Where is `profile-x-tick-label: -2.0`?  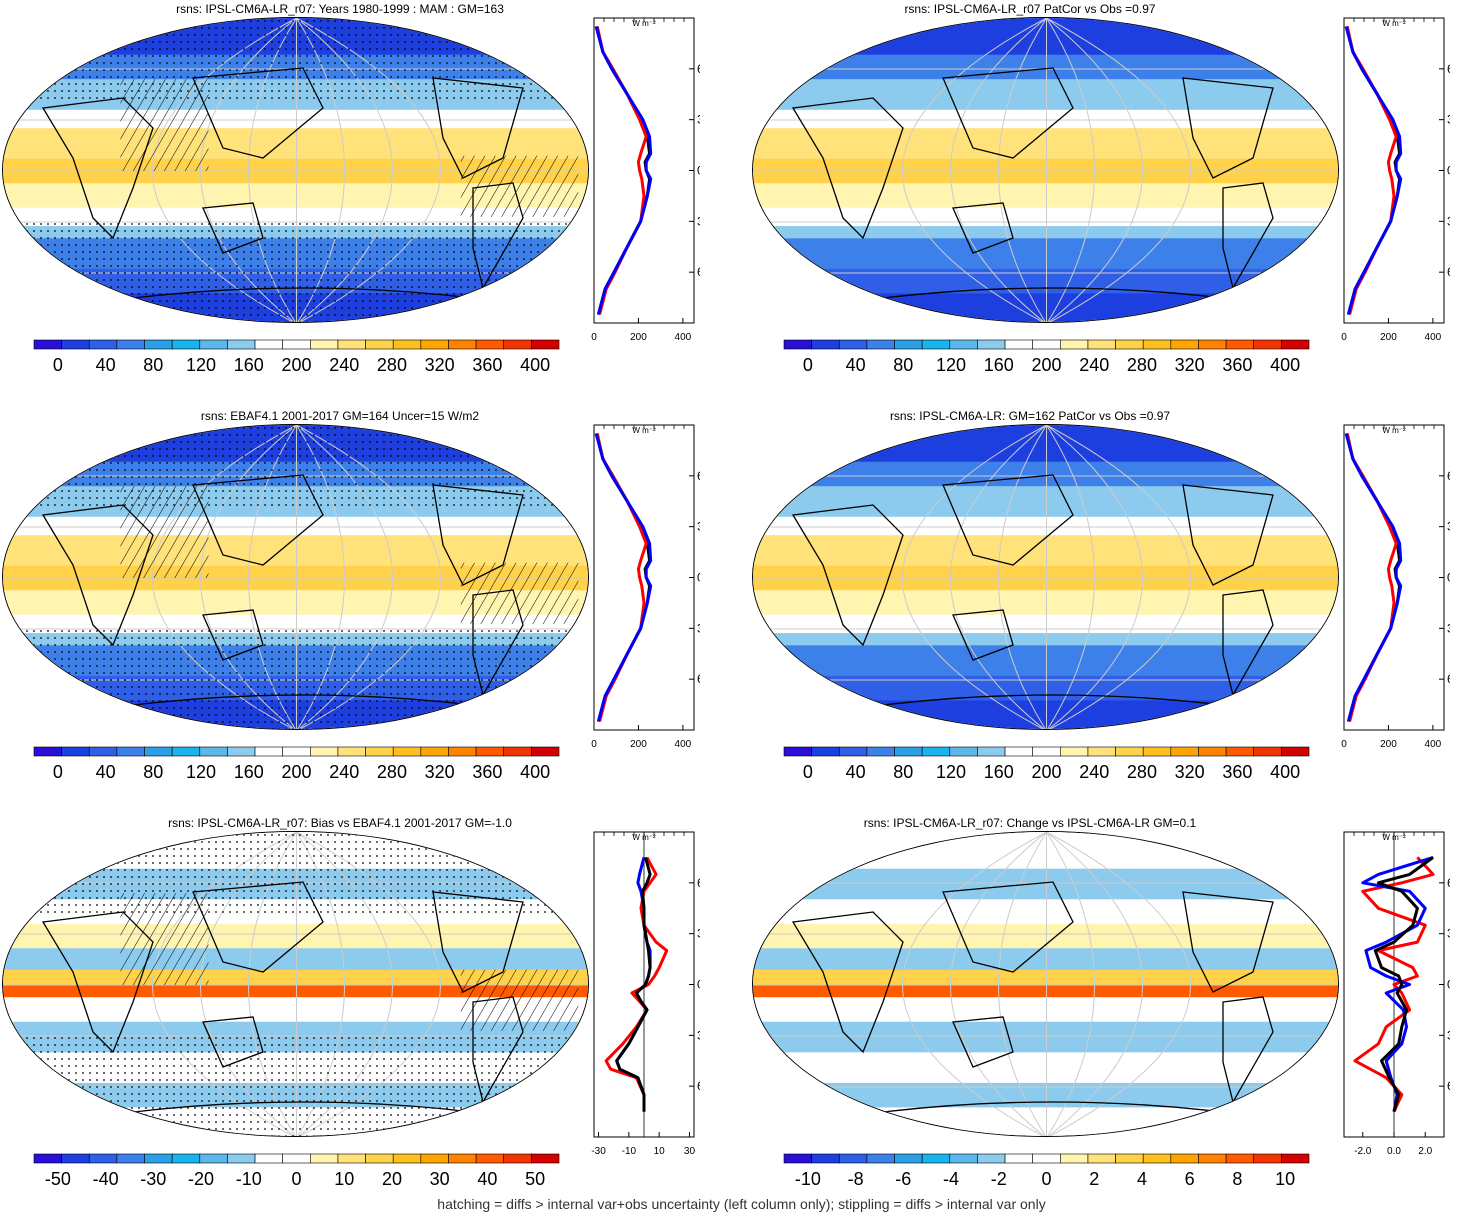 profile-x-tick-label: -2.0 is located at coordinates (1363, 1151).